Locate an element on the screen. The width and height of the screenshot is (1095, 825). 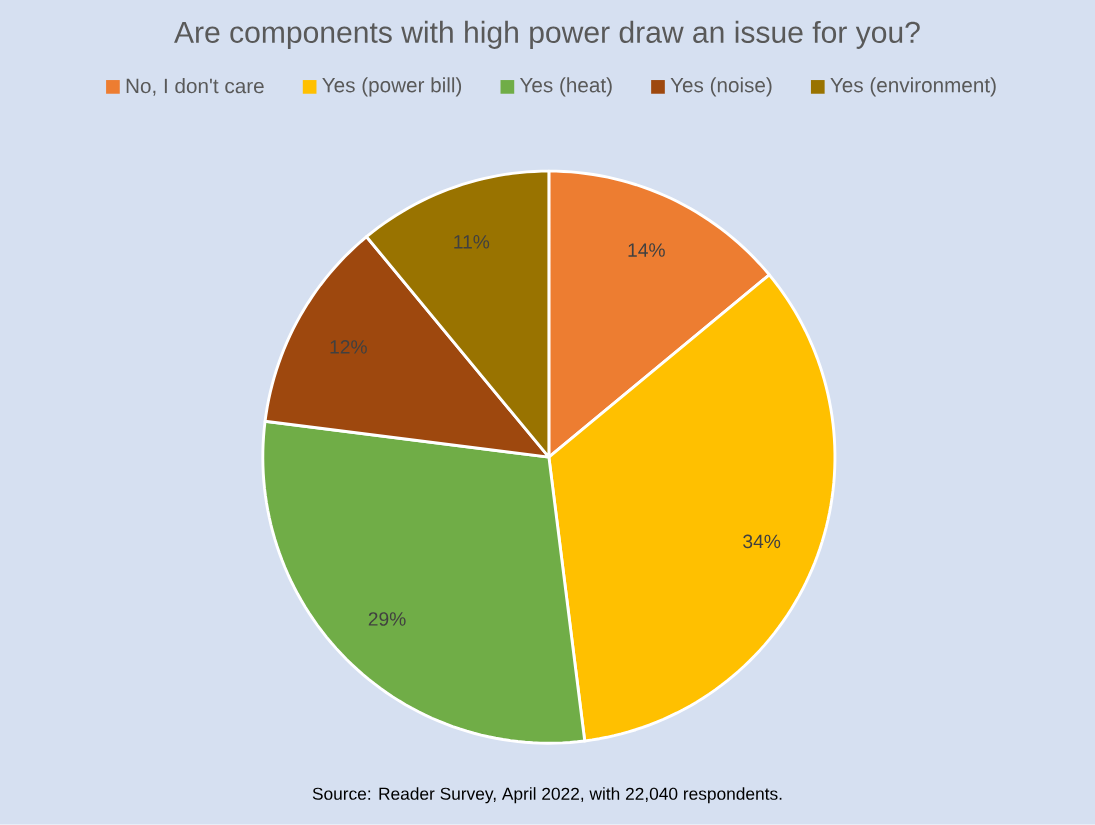
data-label: 12% is located at coordinates (348, 347).